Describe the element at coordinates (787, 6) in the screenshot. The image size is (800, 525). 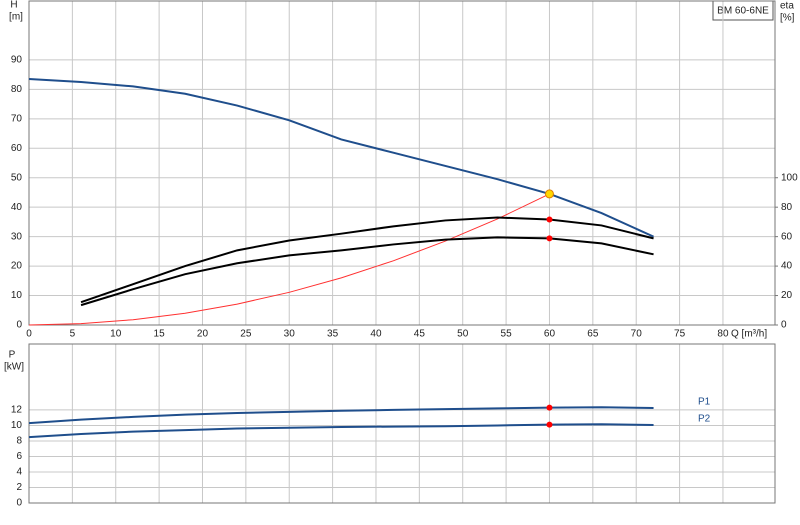
I see `y2-label: eta` at that location.